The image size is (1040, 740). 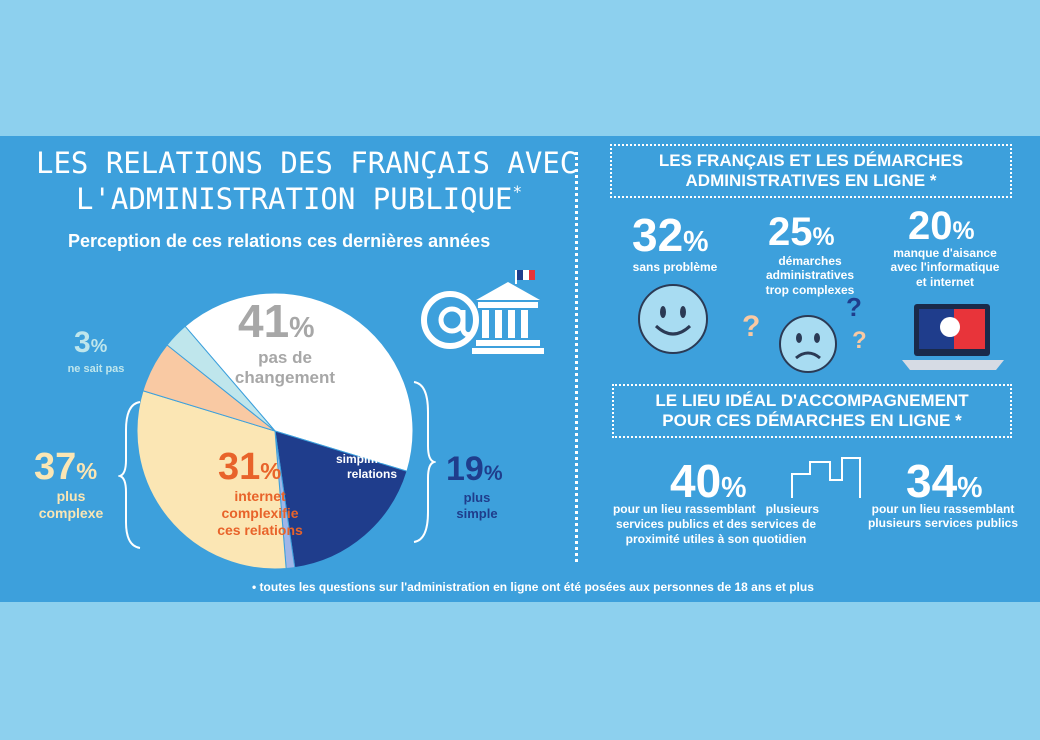 What do you see at coordinates (71, 504) in the screenshot?
I see `stat-37-label: plus complexe` at bounding box center [71, 504].